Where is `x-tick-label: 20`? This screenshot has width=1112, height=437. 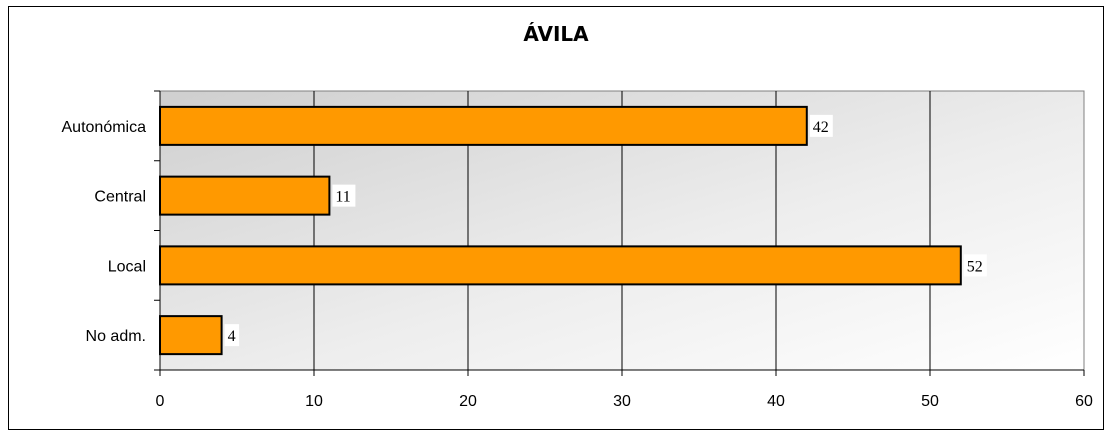
x-tick-label: 20 is located at coordinates (468, 401).